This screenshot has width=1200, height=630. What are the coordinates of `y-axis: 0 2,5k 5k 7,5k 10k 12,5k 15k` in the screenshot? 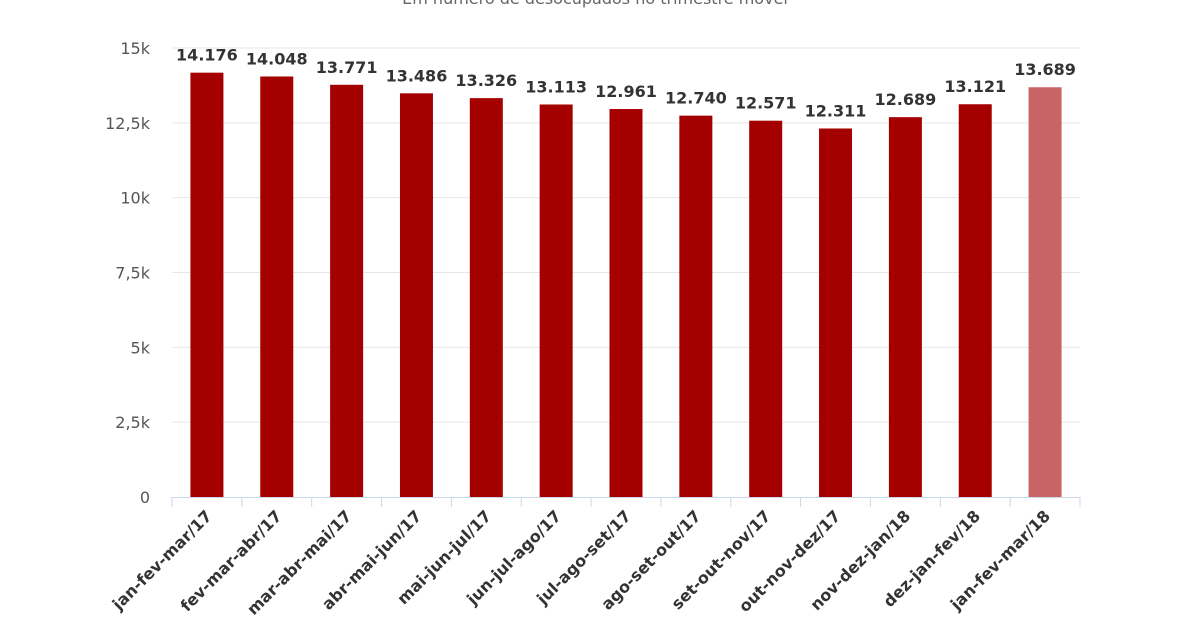 It's located at (128, 273).